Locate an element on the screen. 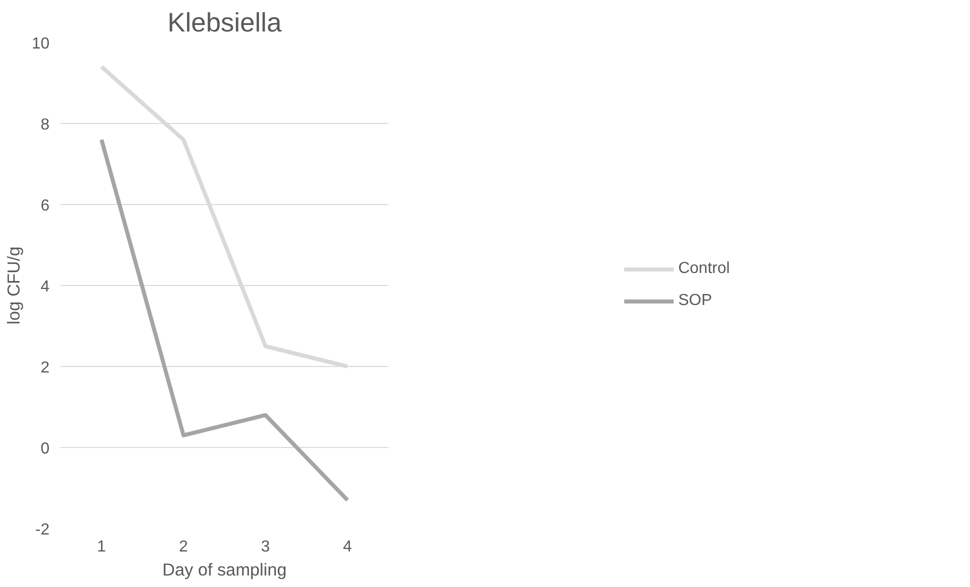 Image resolution: width=970 pixels, height=587 pixels. x-axis-title: Day of sampling is located at coordinates (224, 570).